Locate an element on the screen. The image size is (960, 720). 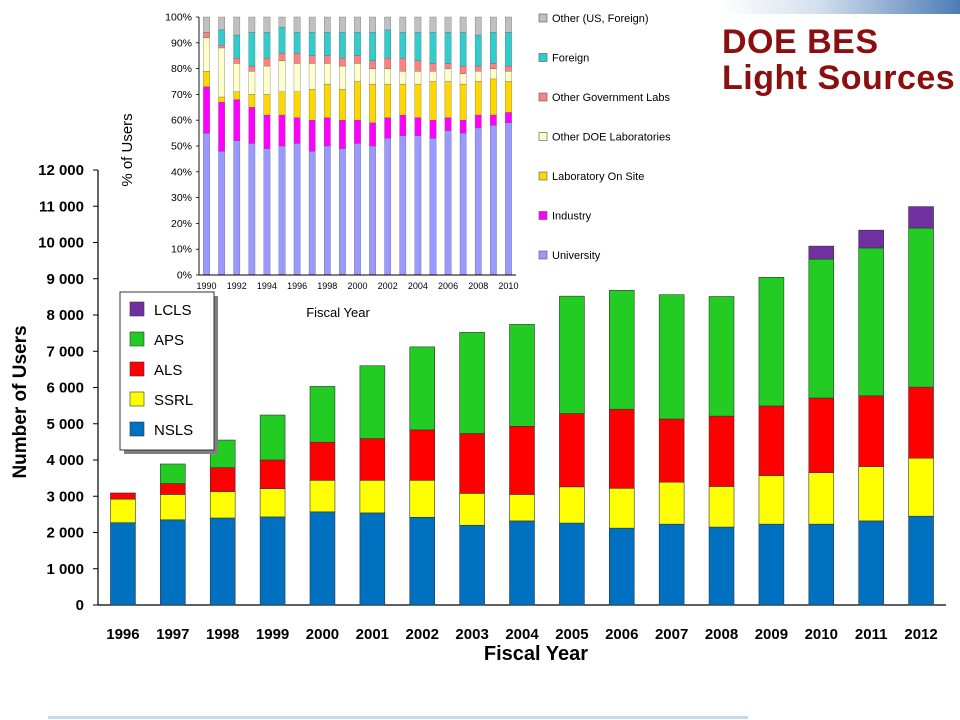
bar-segment-ssrl-2006 is located at coordinates (621, 508).